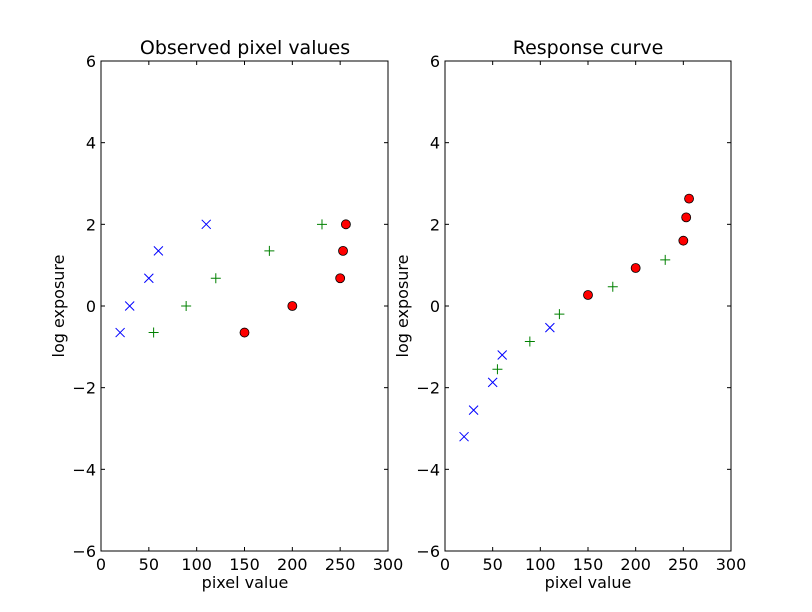 This screenshot has height=612, width=812. What do you see at coordinates (588, 48) in the screenshot?
I see `chart-title: Response curve` at bounding box center [588, 48].